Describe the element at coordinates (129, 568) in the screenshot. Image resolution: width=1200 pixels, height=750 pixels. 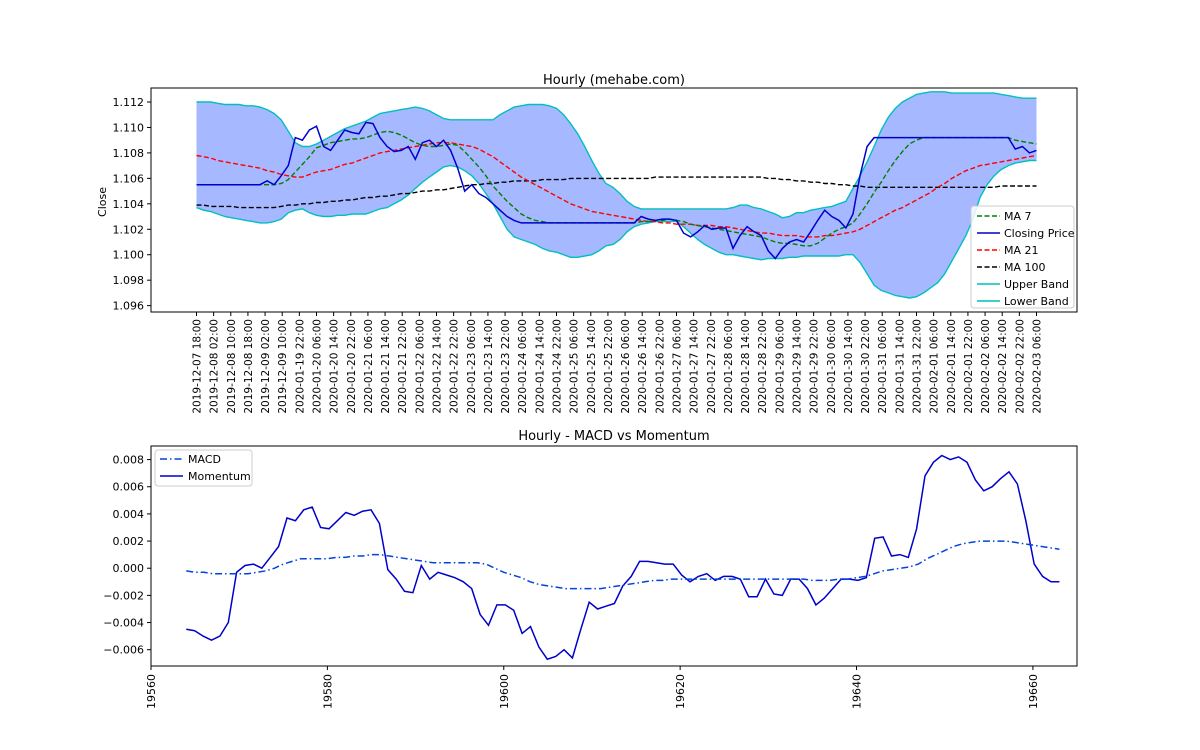
I see `y-tick-label: 0.000` at that location.